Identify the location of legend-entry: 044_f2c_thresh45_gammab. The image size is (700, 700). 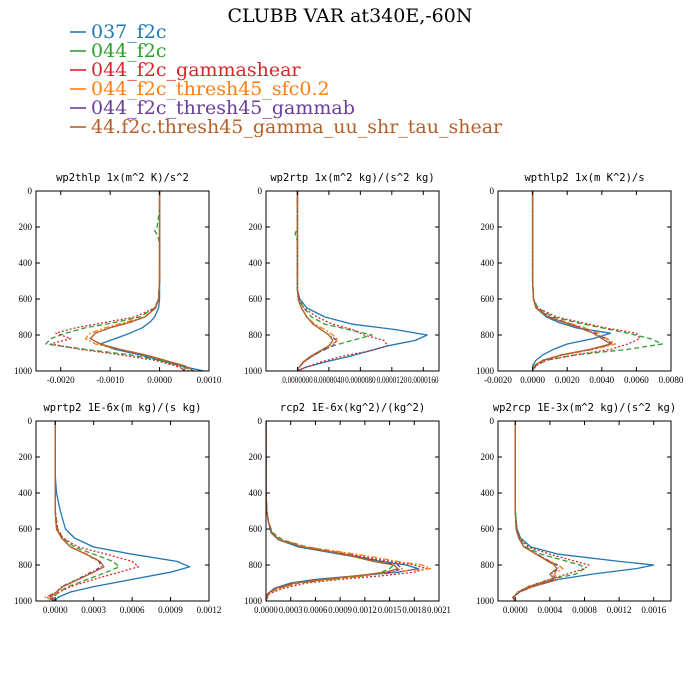
(223, 108).